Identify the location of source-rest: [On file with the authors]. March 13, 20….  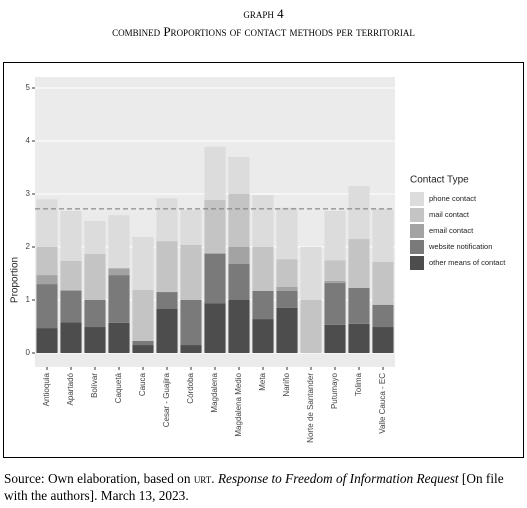
(254, 487).